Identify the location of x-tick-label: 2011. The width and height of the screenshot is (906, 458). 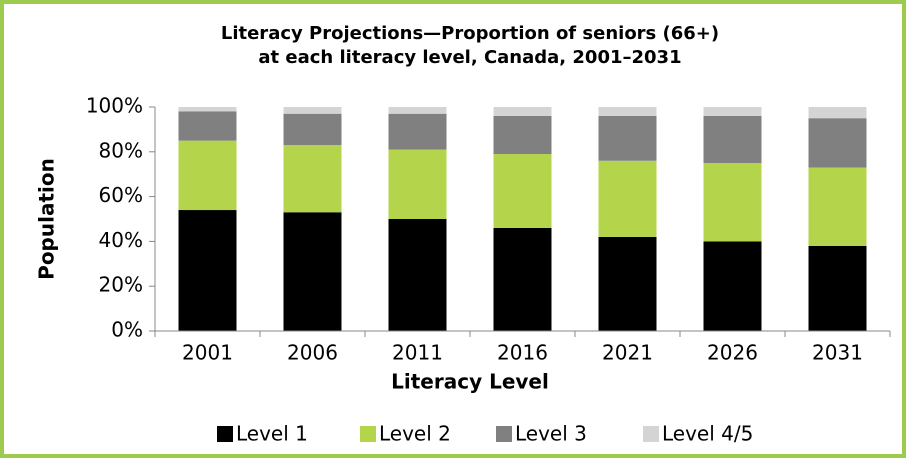
(417, 353).